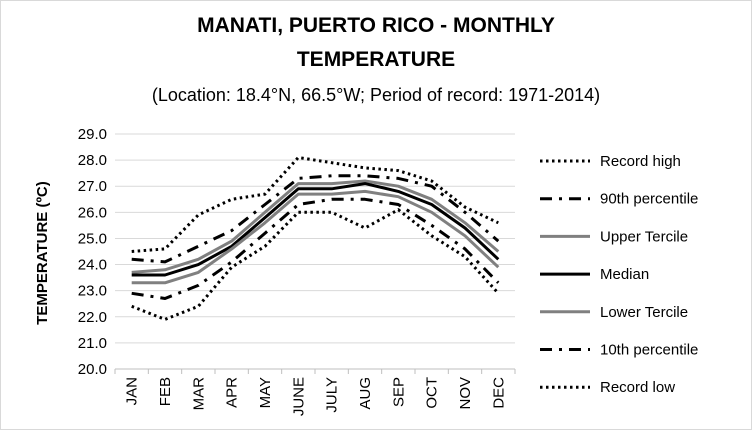 This screenshot has height=435, width=752. Describe the element at coordinates (92, 212) in the screenshot. I see `y-tick-label: 26.0` at that location.